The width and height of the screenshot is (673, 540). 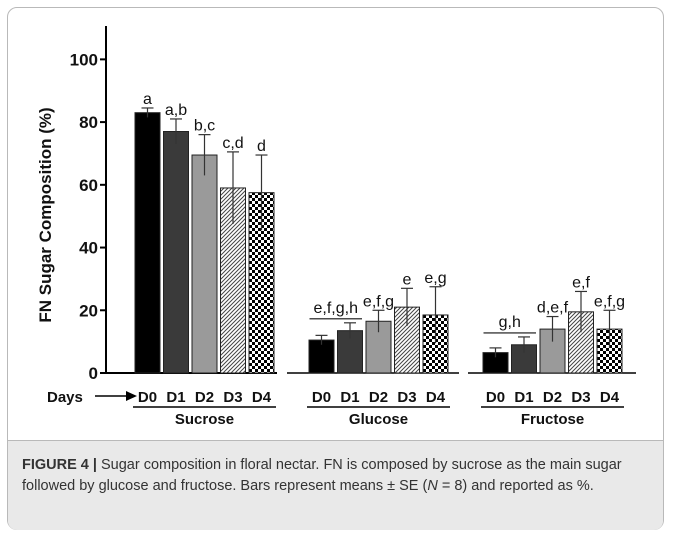 What do you see at coordinates (581, 282) in the screenshot?
I see `significance-letter: e,f` at bounding box center [581, 282].